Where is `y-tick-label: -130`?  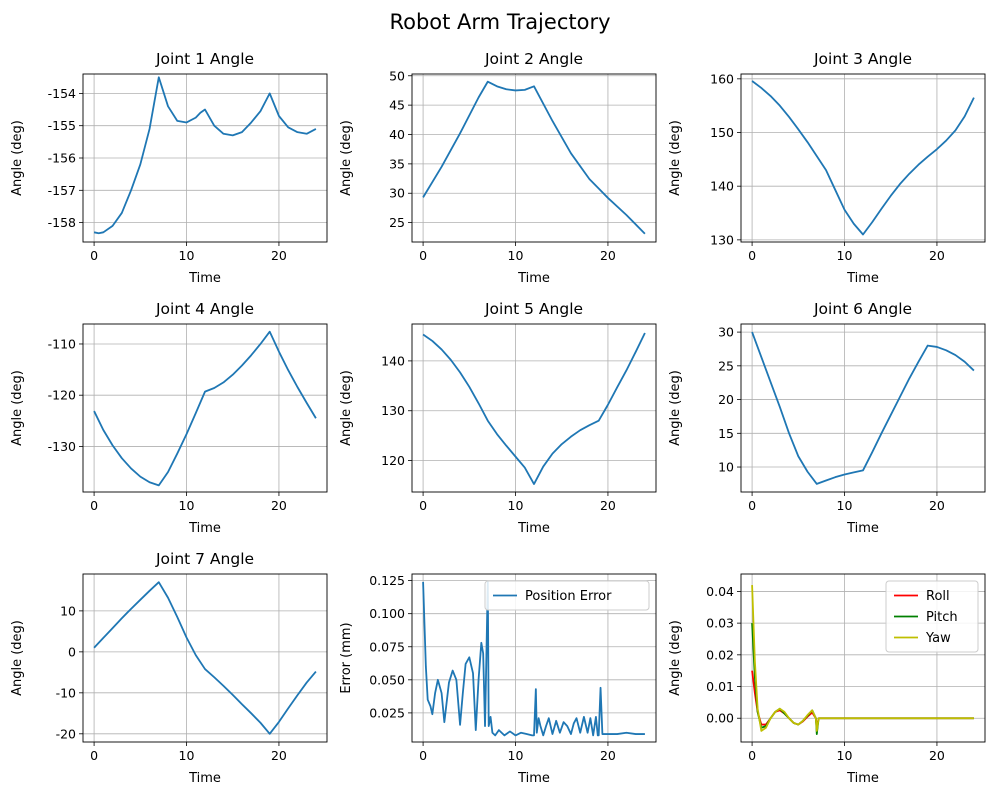
y-tick-label: -130 is located at coordinates (62, 446).